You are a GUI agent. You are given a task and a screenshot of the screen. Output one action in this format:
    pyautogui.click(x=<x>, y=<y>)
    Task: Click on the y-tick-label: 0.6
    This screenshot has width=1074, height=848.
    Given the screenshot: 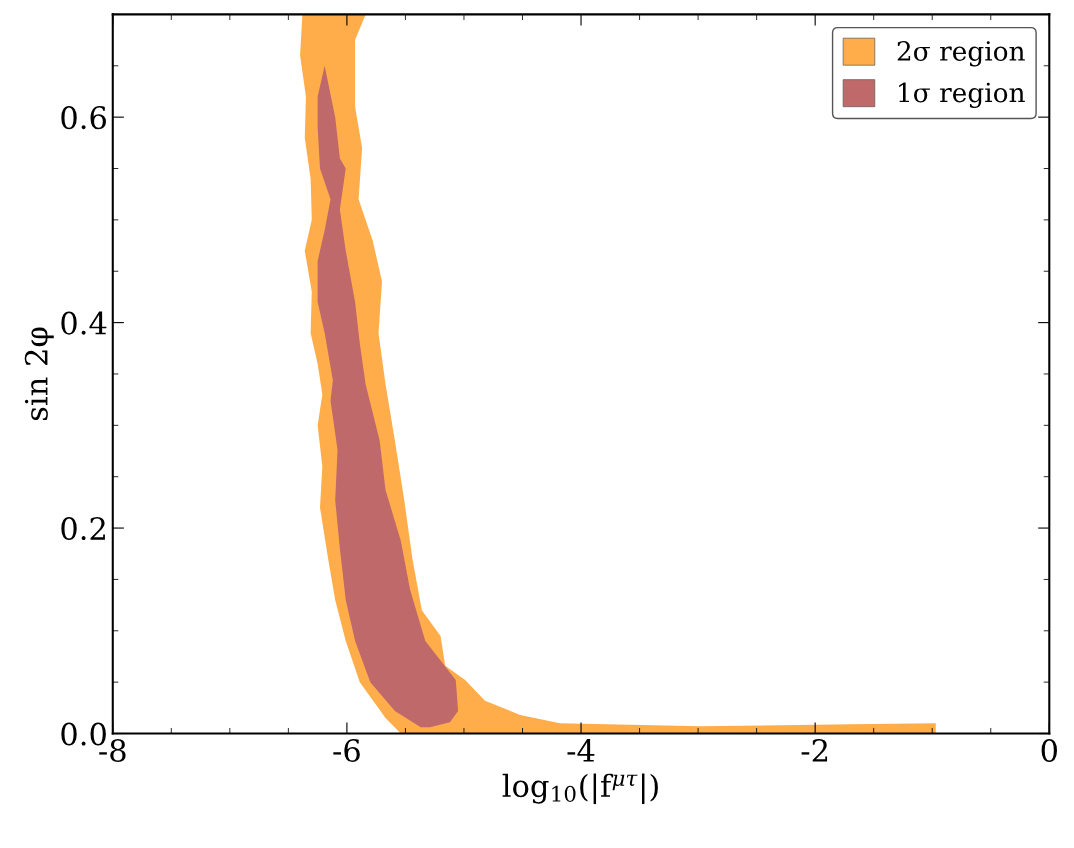 What is the action you would take?
    pyautogui.click(x=83, y=118)
    